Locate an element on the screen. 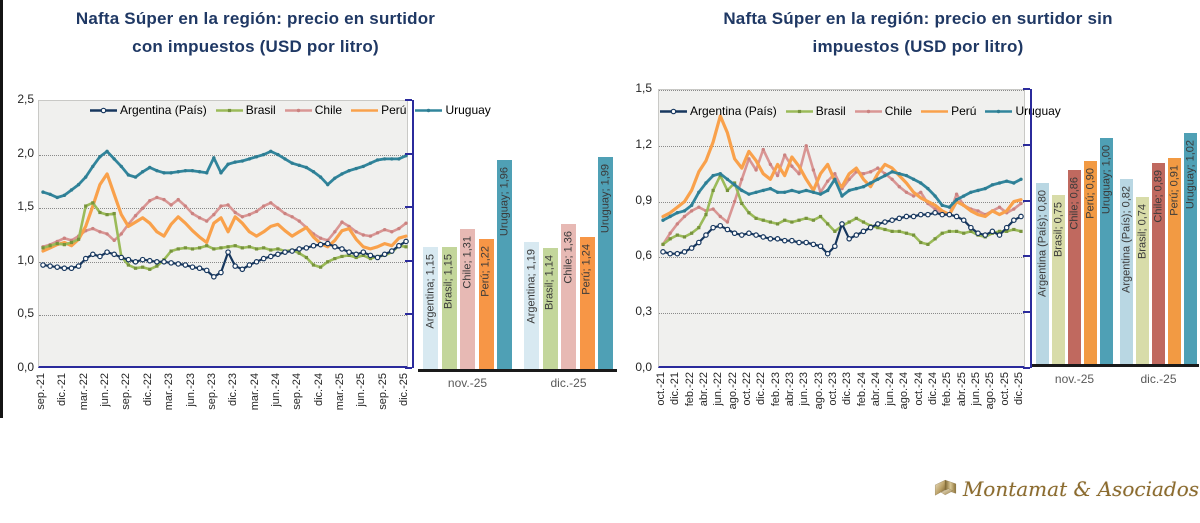 The height and width of the screenshot is (523, 1200). bar-axis-tick is located at coordinates (408, 368).